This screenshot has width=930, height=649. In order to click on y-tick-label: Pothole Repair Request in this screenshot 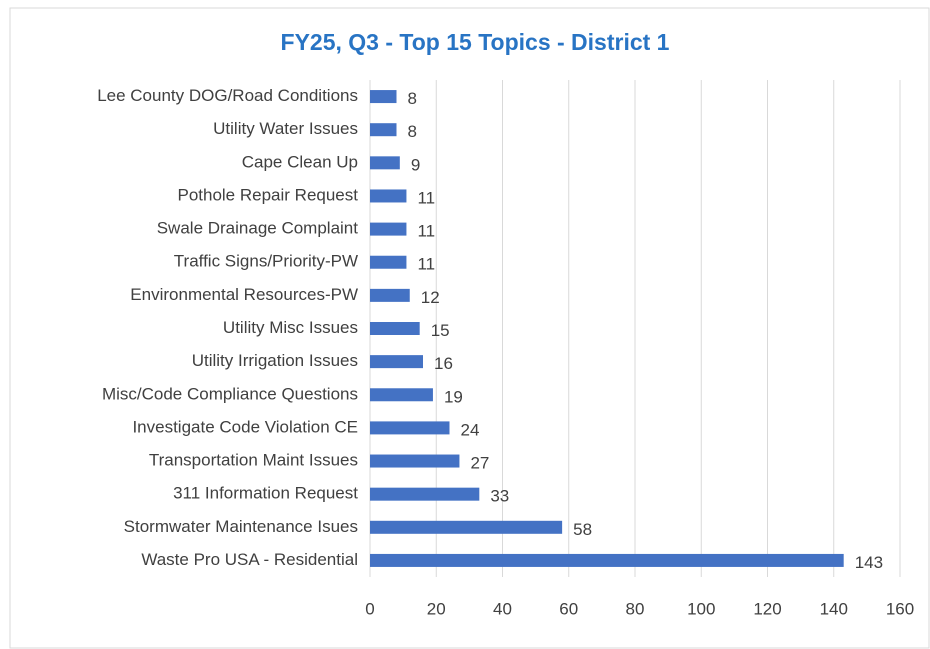, I will do `click(267, 194)`.